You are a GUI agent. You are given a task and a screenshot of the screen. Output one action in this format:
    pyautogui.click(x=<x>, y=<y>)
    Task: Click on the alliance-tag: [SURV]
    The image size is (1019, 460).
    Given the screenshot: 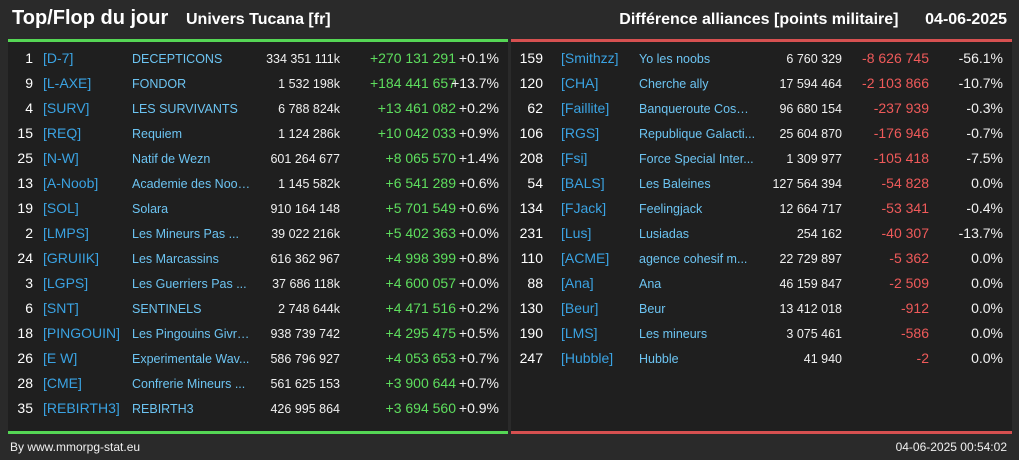 What is the action you would take?
    pyautogui.click(x=66, y=108)
    